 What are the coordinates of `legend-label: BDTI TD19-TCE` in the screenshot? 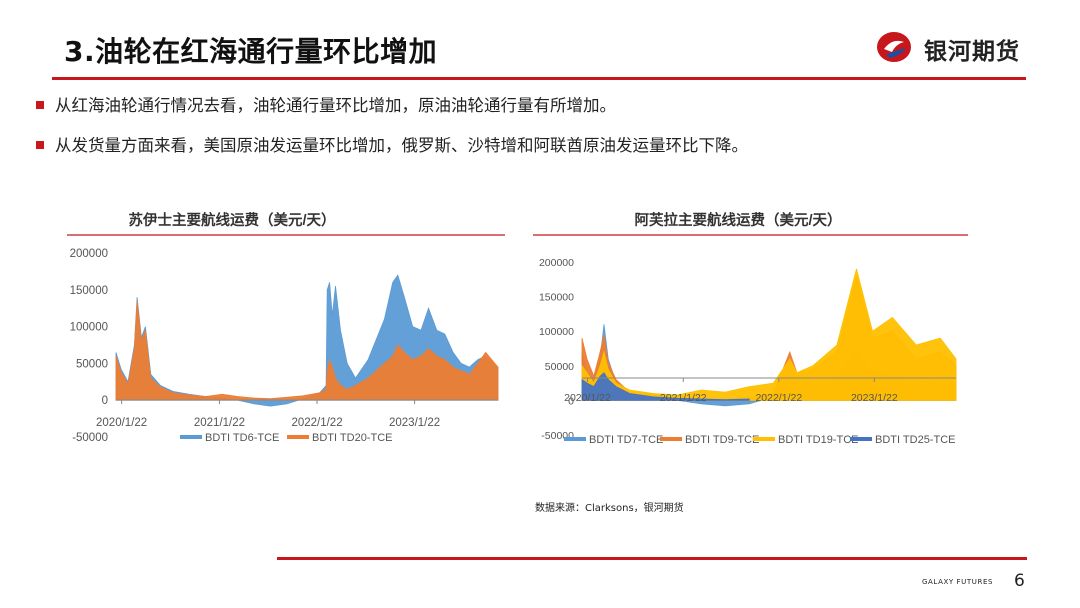 It's located at (818, 440).